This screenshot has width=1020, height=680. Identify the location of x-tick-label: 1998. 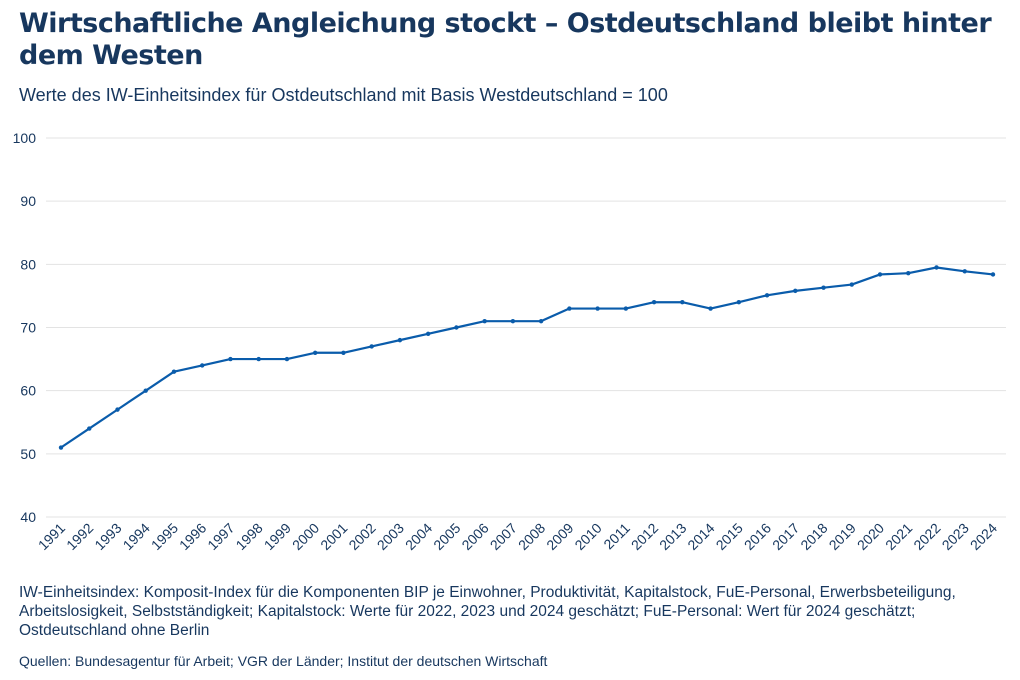
(248, 536).